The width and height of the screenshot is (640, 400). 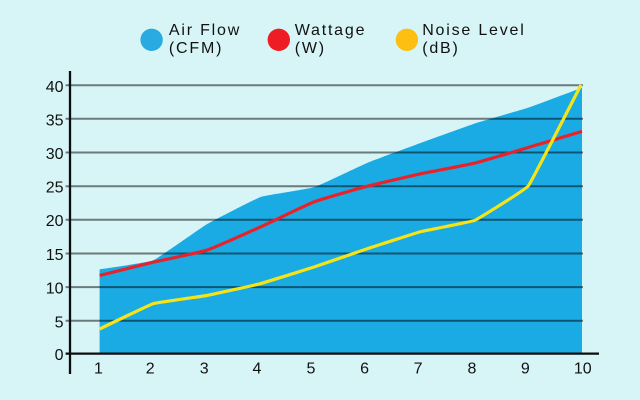 I want to click on svg-text: 9, so click(x=525, y=369).